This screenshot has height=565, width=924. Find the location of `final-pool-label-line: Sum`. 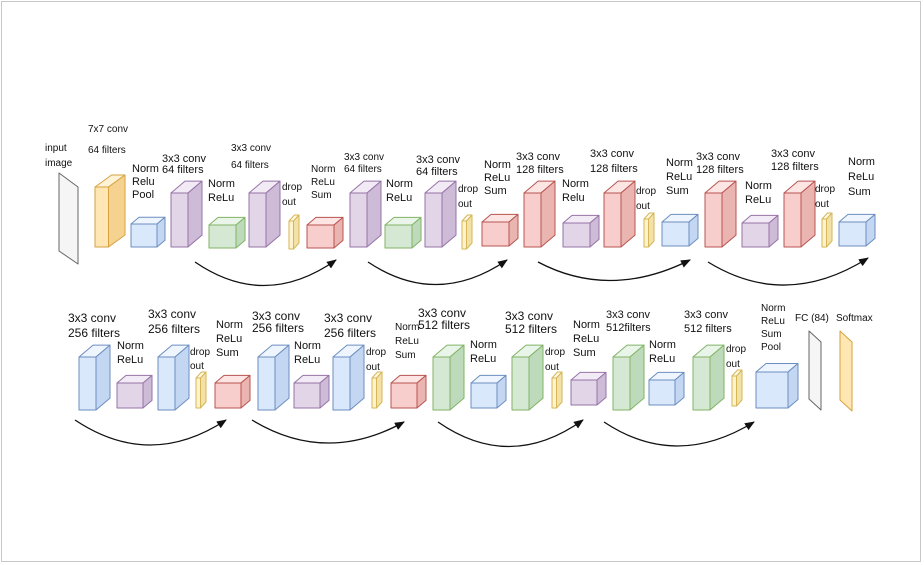

final-pool-label-line: Sum is located at coordinates (771, 334).